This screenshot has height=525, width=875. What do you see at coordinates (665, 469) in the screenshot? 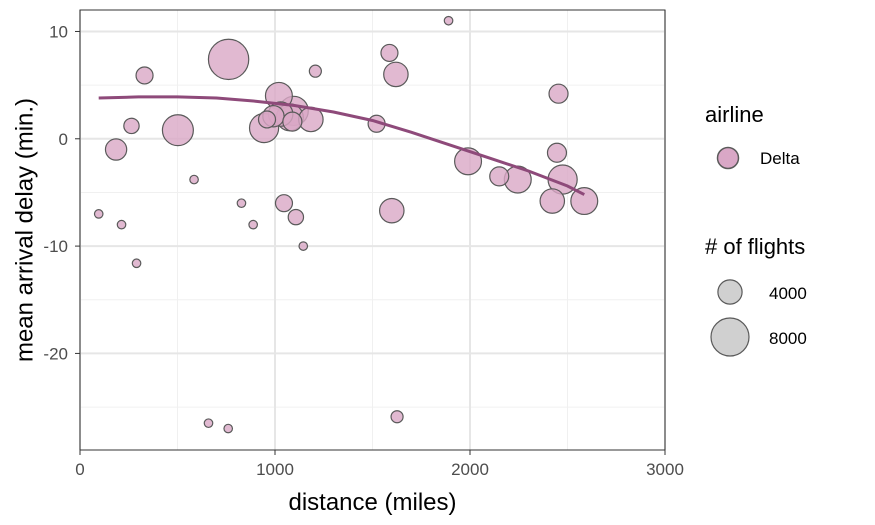
I see `x-tick-label: 3000` at bounding box center [665, 469].